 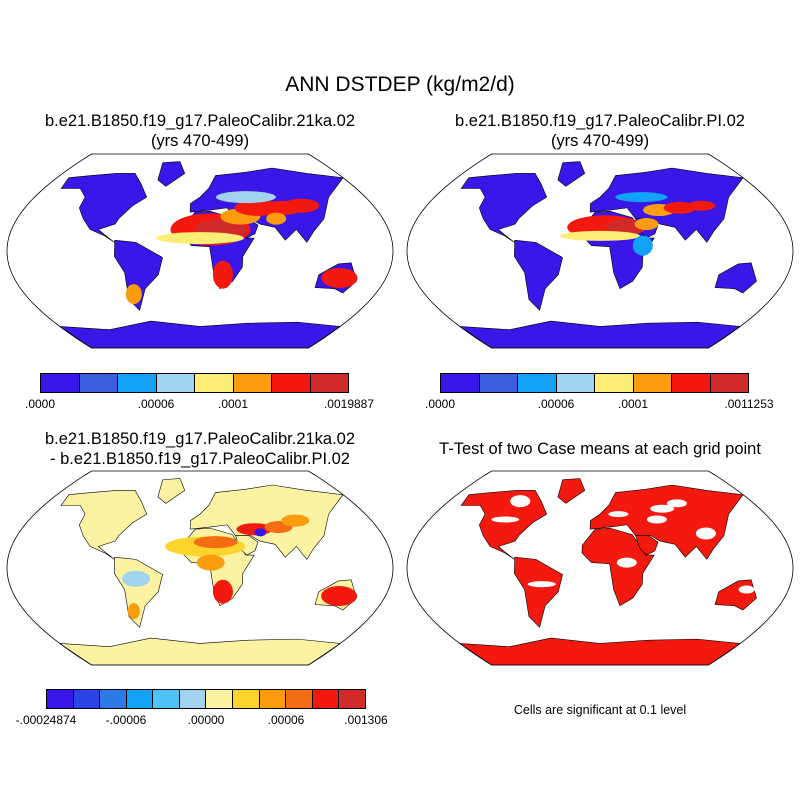 What do you see at coordinates (366, 720) in the screenshot?
I see `colorbar-difference-label: .001306` at bounding box center [366, 720].